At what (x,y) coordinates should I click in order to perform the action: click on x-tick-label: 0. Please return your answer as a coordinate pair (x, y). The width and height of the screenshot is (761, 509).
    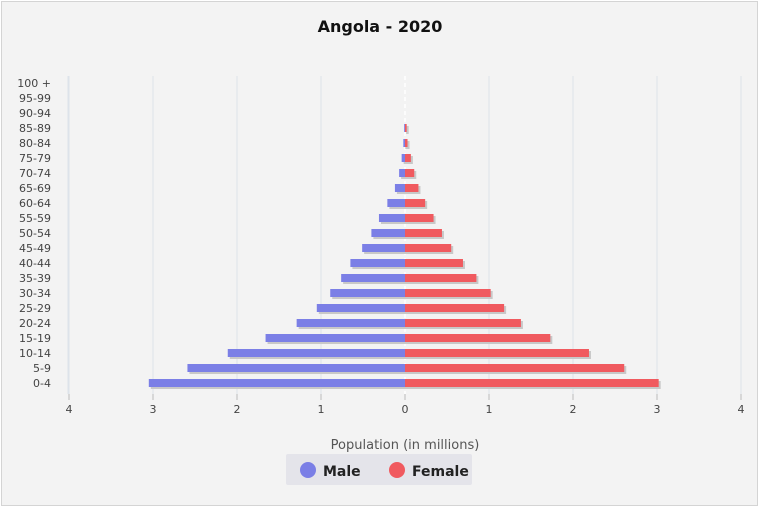
    Looking at the image, I should click on (405, 409).